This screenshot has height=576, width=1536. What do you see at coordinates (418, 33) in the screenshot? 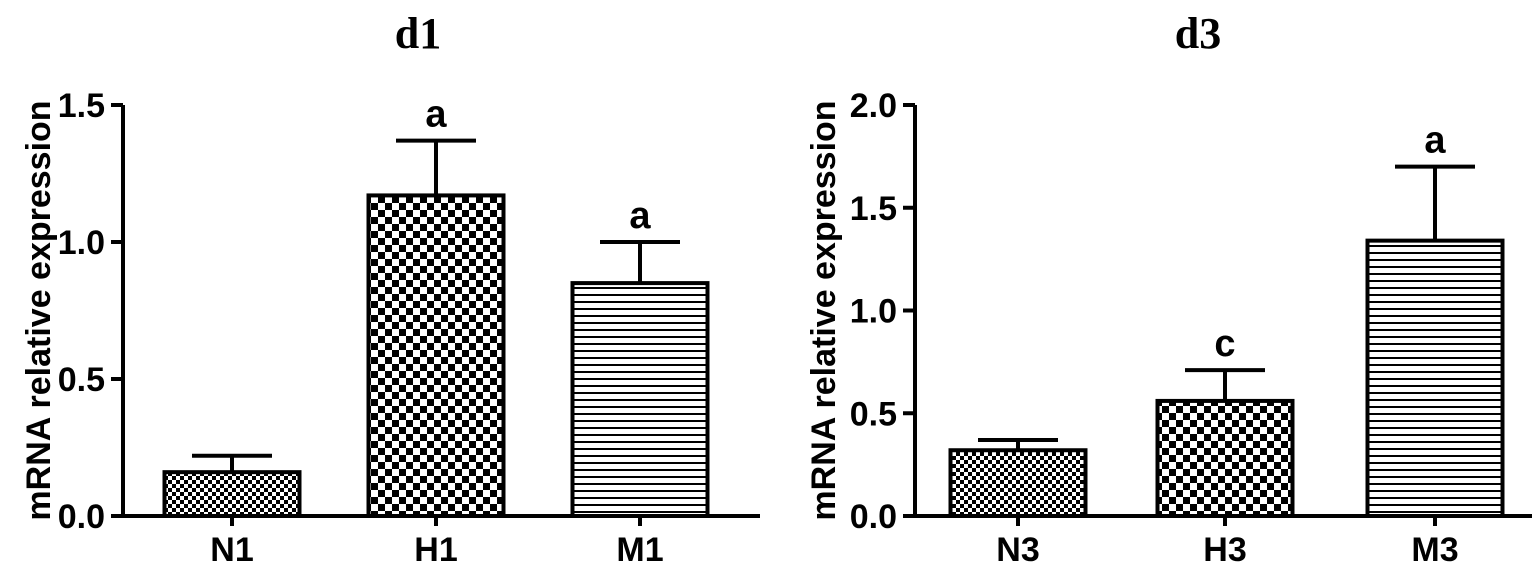
I see `chart-title: d1` at bounding box center [418, 33].